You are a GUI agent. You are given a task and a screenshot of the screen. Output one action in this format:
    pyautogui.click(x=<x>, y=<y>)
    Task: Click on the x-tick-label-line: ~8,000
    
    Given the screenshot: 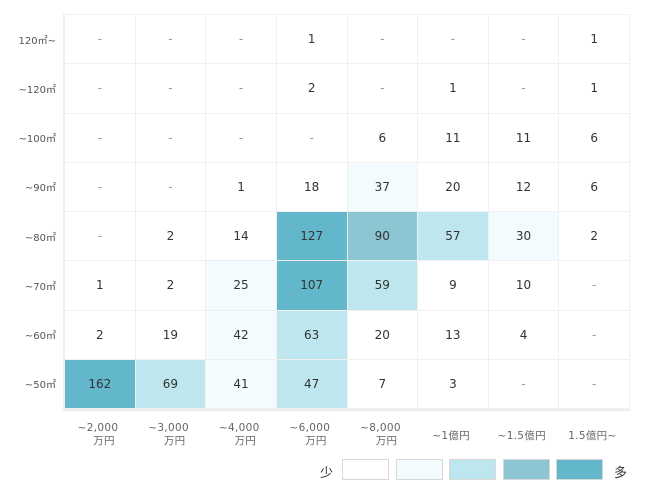 What is the action you would take?
    pyautogui.click(x=380, y=428)
    